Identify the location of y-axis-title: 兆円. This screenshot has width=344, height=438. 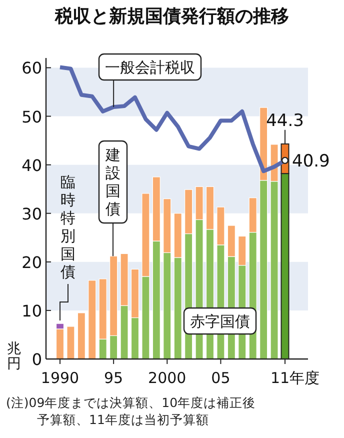
(14, 356).